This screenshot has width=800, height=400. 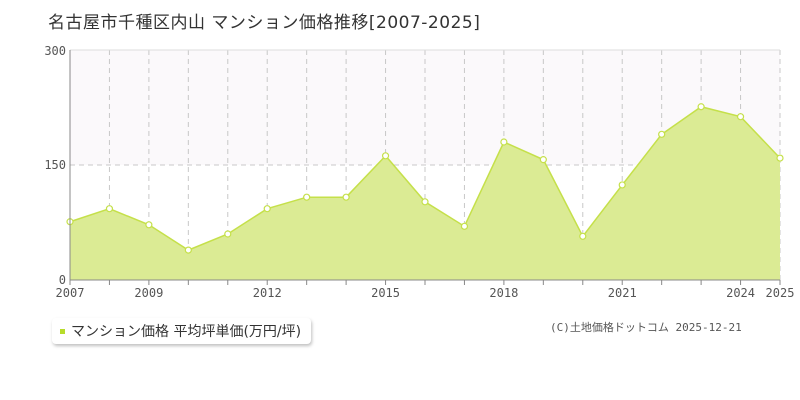 I want to click on legend: マンション価格 平均坪単価(万円/坪), so click(x=182, y=331).